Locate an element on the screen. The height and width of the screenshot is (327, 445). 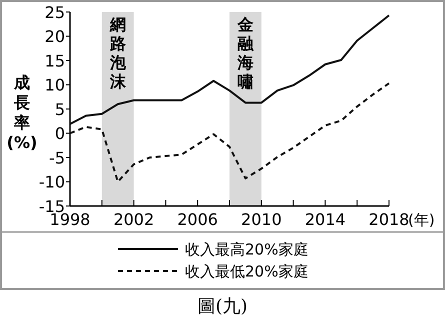
x-tick-label: 2014 is located at coordinates (325, 219).